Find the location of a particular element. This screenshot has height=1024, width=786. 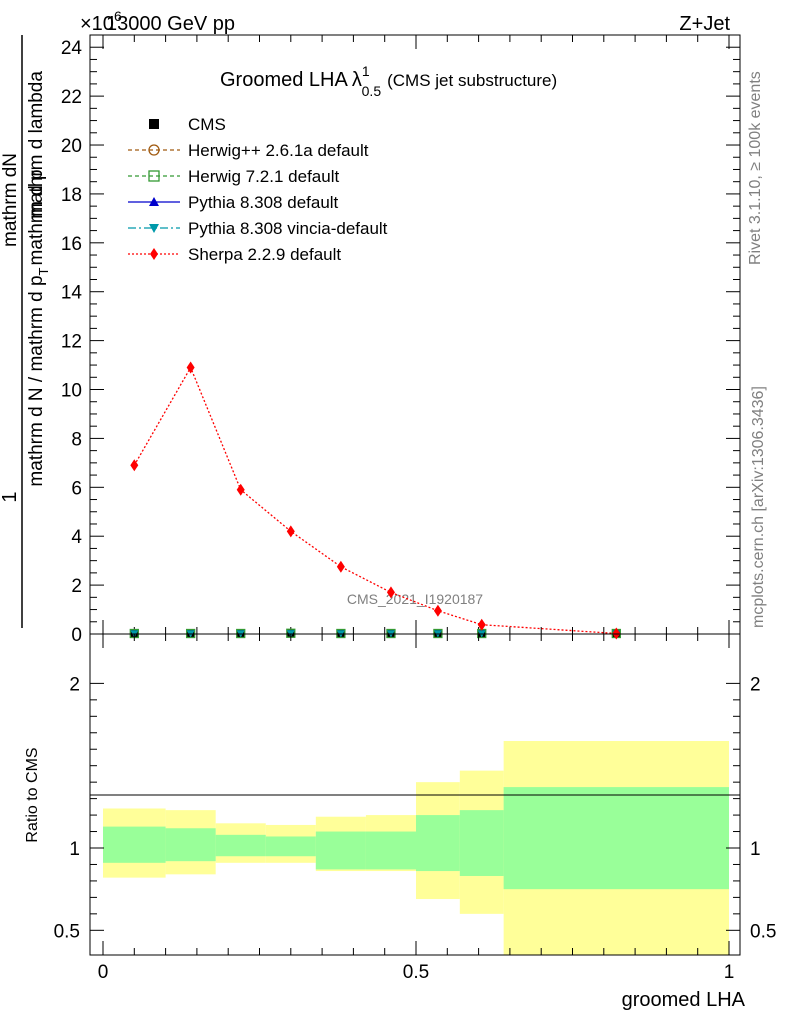

rivet-label: Rivet 3.1.10, ≥ 100k events is located at coordinates (755, 168).